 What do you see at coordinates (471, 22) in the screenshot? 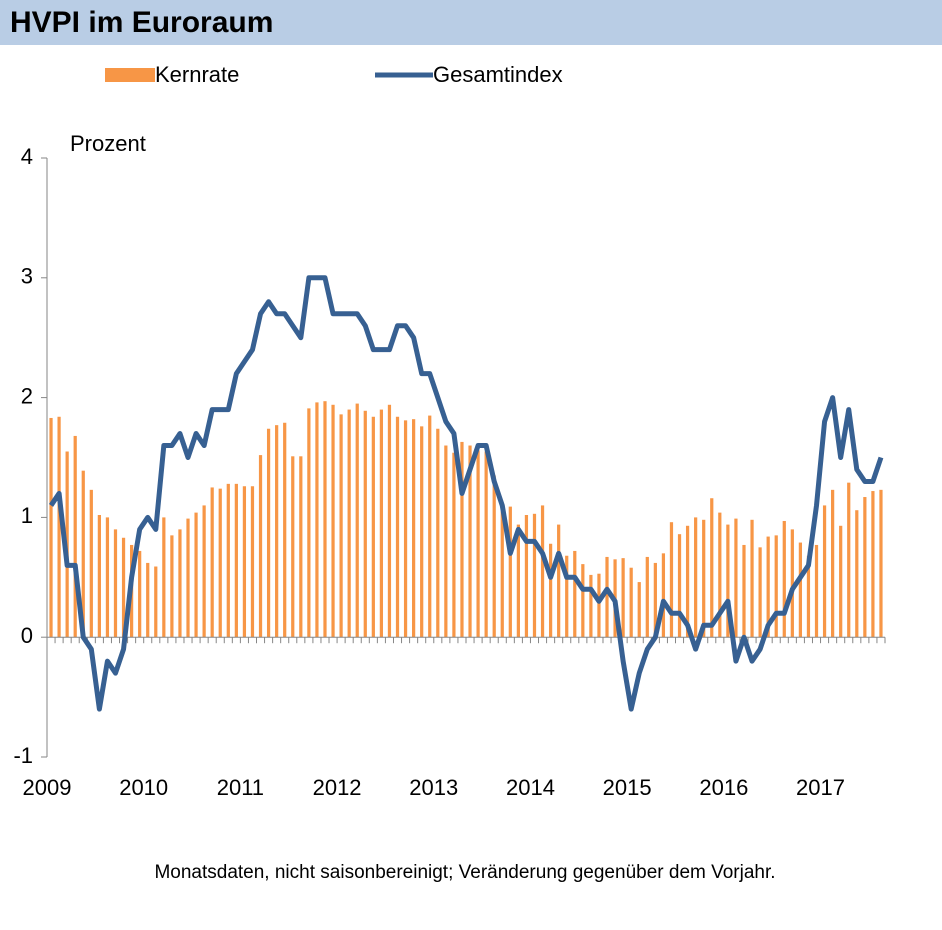
I see `header-band` at bounding box center [471, 22].